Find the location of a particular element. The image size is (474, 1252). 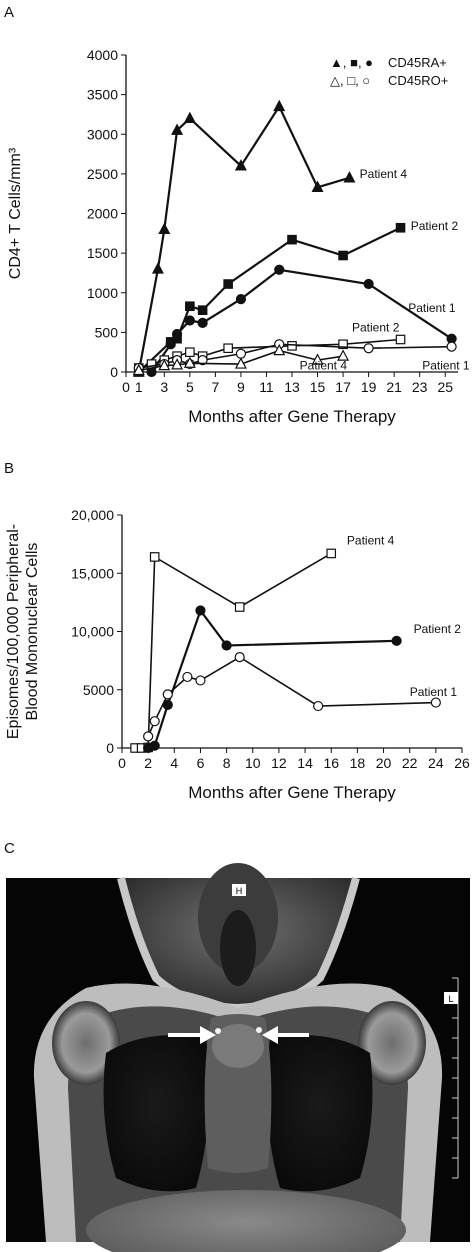

annotation-label: Patient 2 is located at coordinates (435, 226).